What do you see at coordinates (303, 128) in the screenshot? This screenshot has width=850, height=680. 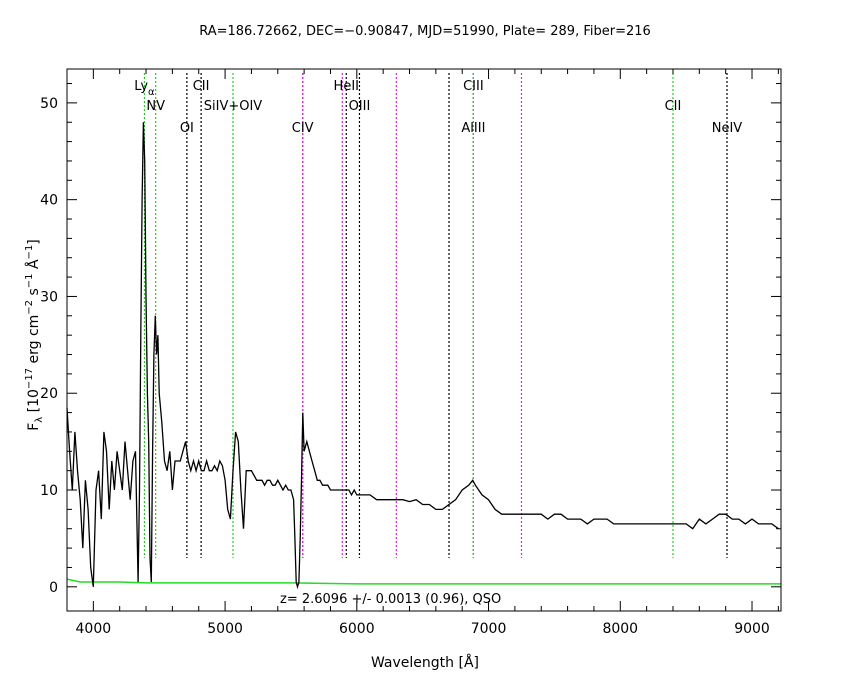 I see `spectral-line-label: CIV` at bounding box center [303, 128].